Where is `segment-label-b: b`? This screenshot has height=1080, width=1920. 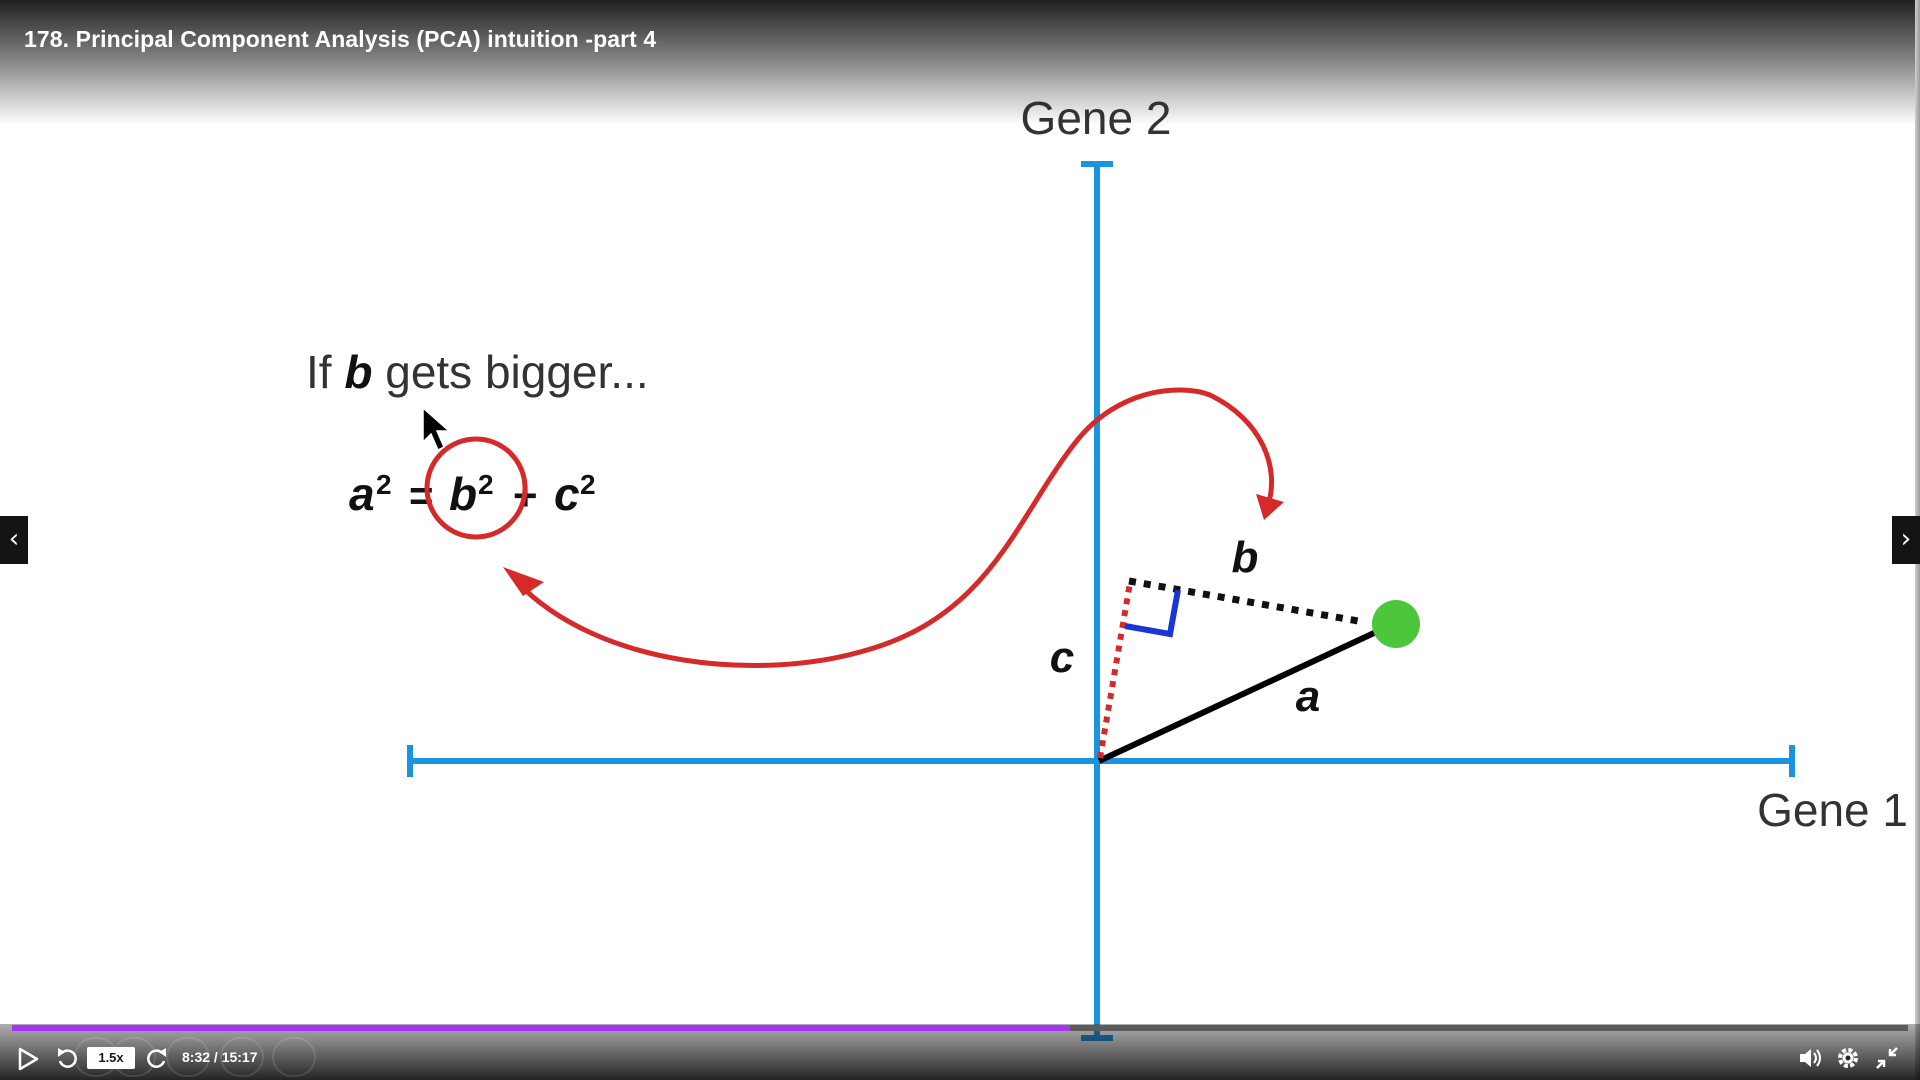 segment-label-b: b is located at coordinates (1245, 557).